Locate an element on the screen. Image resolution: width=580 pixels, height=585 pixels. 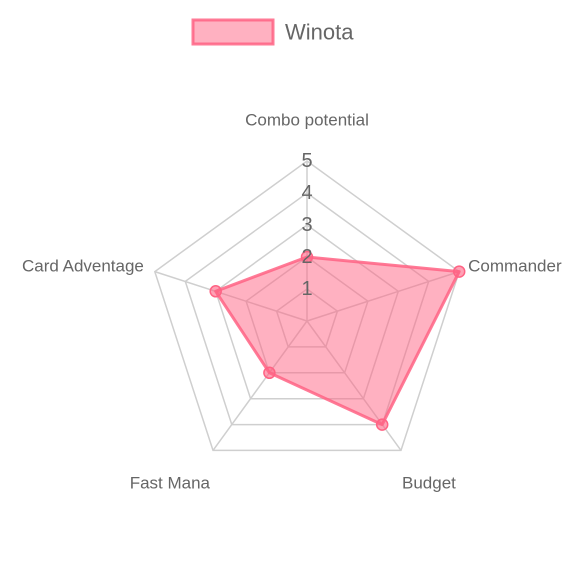
axis-label-3: Fast Mana is located at coordinates (170, 483).